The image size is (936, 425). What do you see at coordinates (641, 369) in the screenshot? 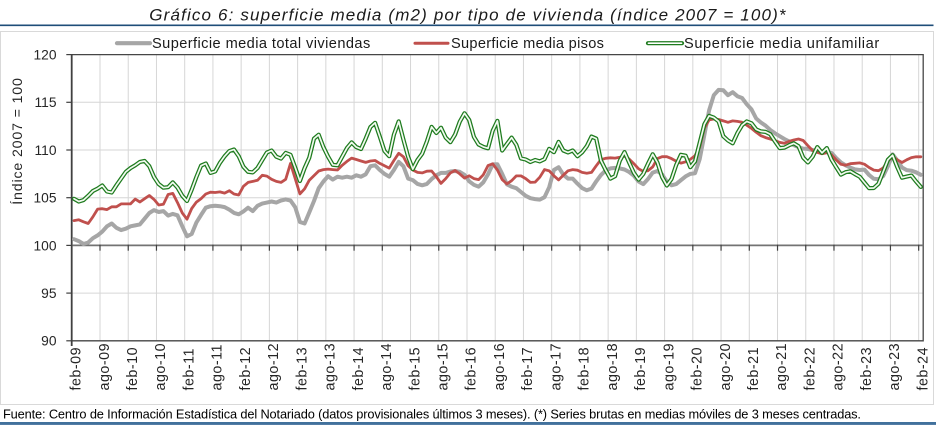
I see `svg-text: feb-19` at bounding box center [641, 369].